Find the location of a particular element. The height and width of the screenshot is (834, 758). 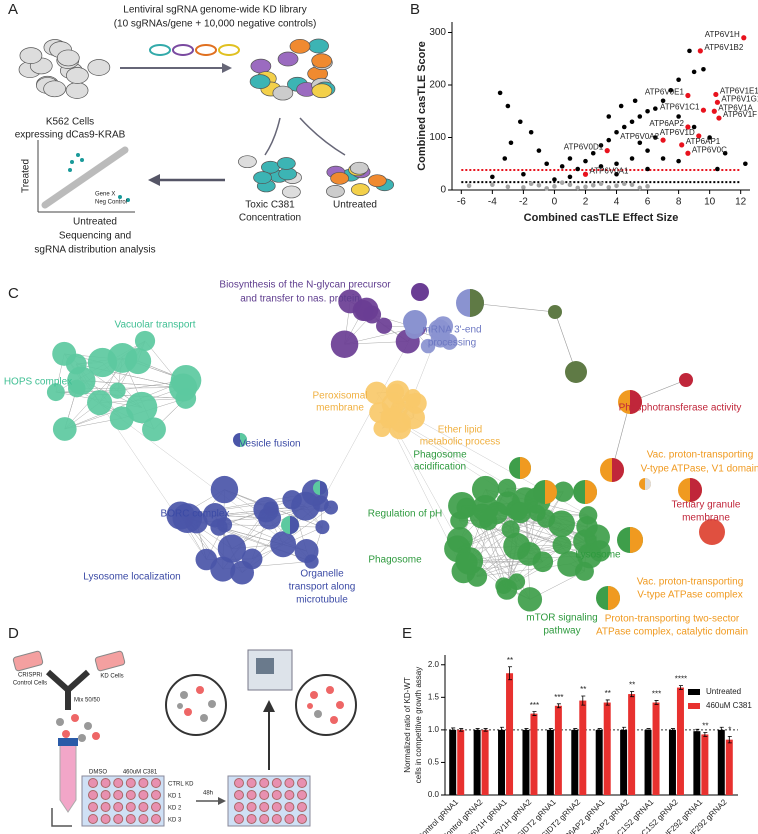

cluster-label: Vac. proton-transporting is located at coordinates (700, 455).